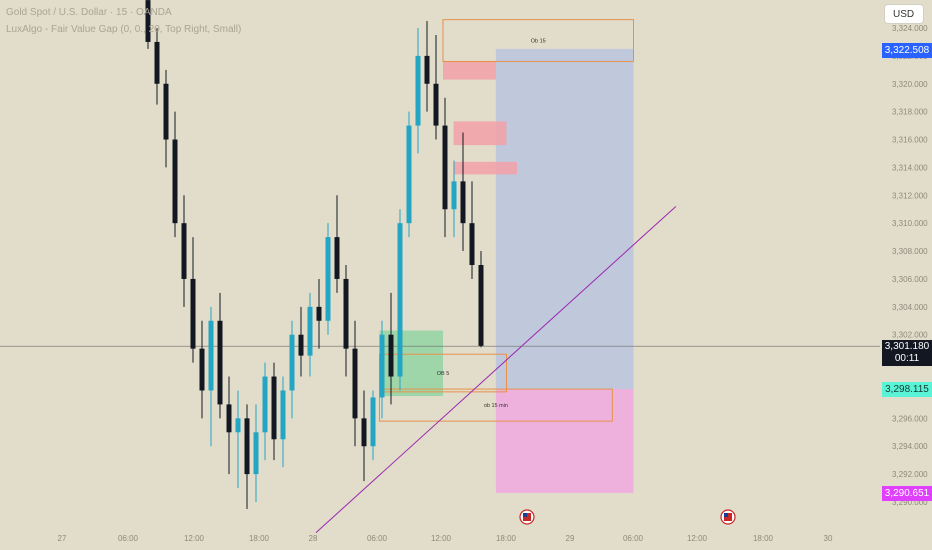 This screenshot has width=932, height=550. What do you see at coordinates (627, 517) in the screenshot?
I see `events-layer` at bounding box center [627, 517].